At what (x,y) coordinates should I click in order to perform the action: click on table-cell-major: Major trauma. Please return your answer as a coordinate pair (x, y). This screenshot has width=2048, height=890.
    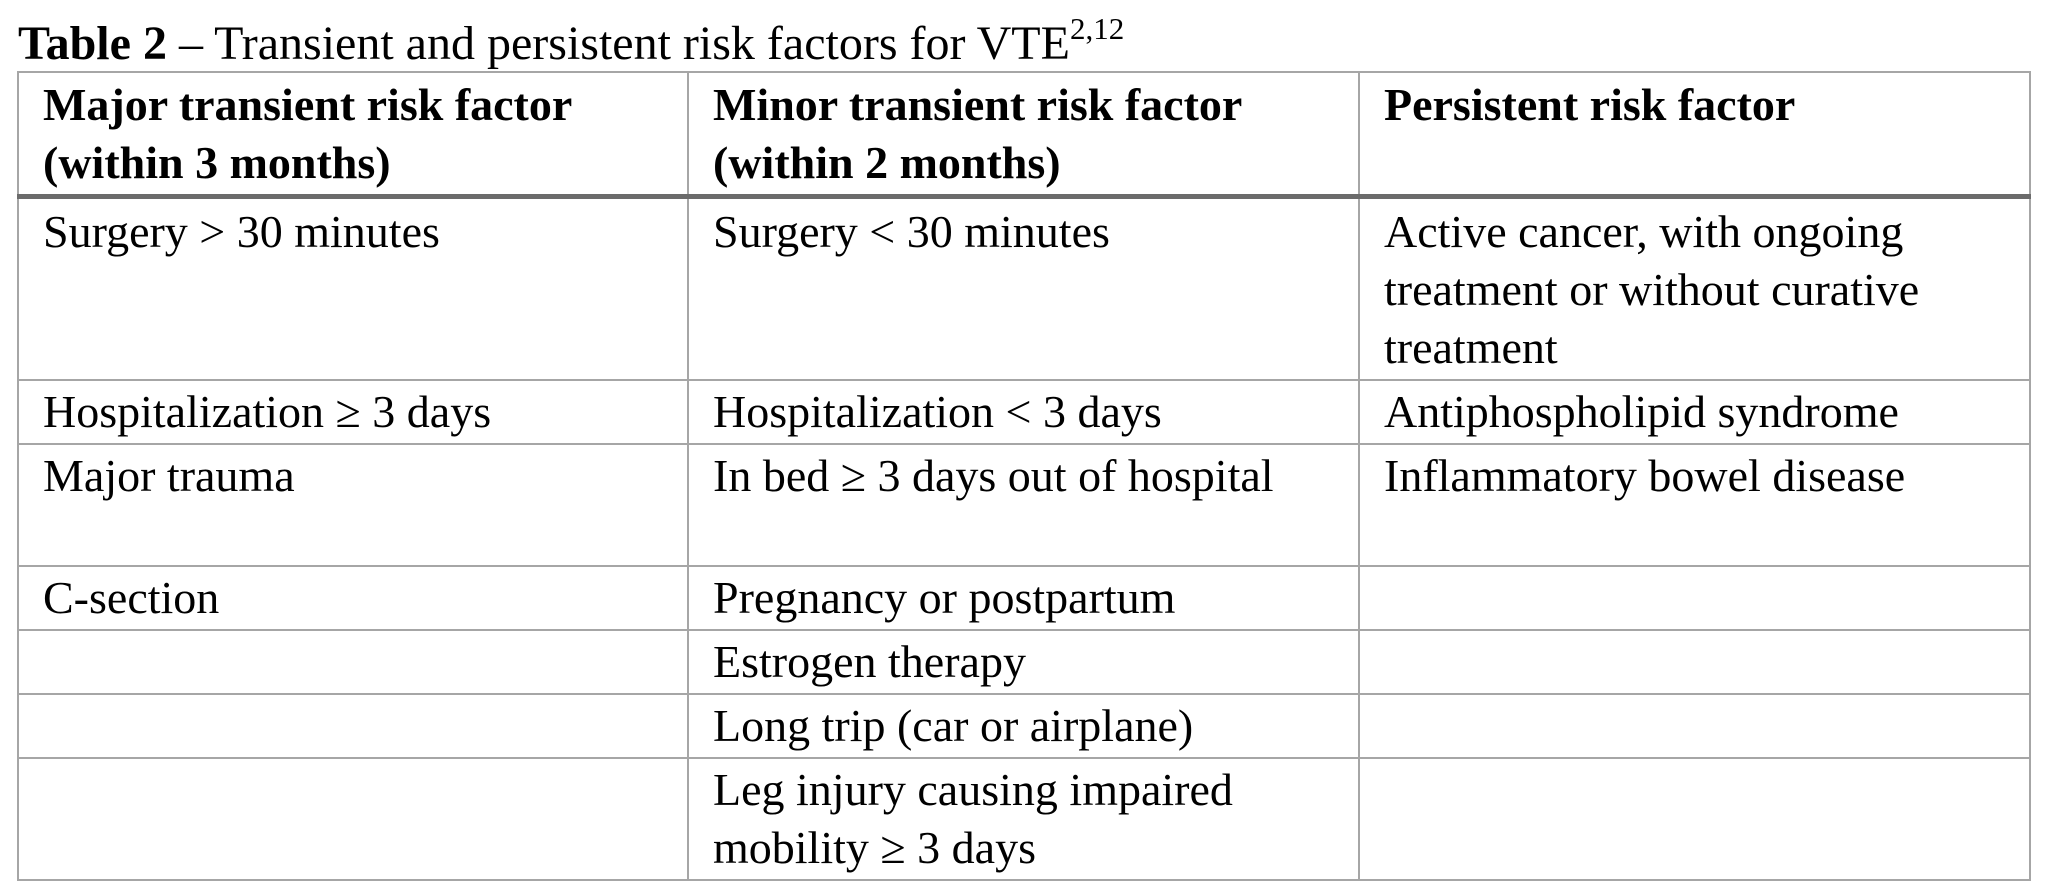
    Looking at the image, I should click on (353, 505).